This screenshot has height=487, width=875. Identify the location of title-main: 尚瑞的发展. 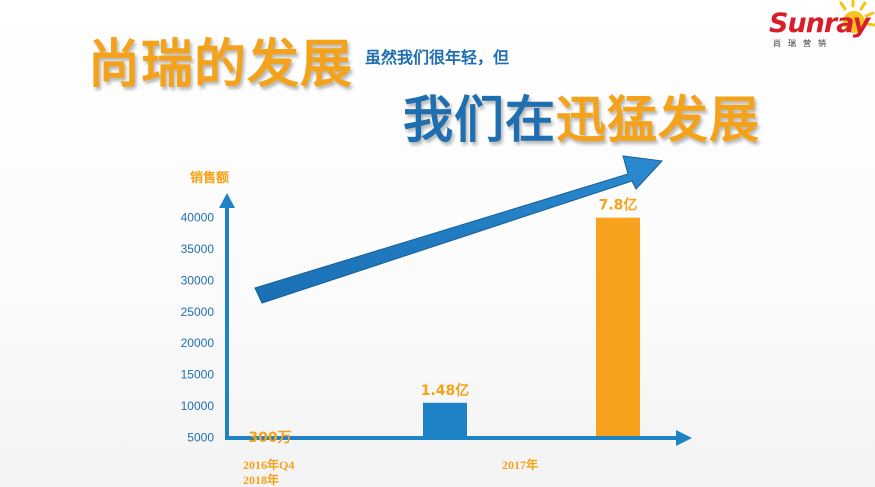
(221, 65).